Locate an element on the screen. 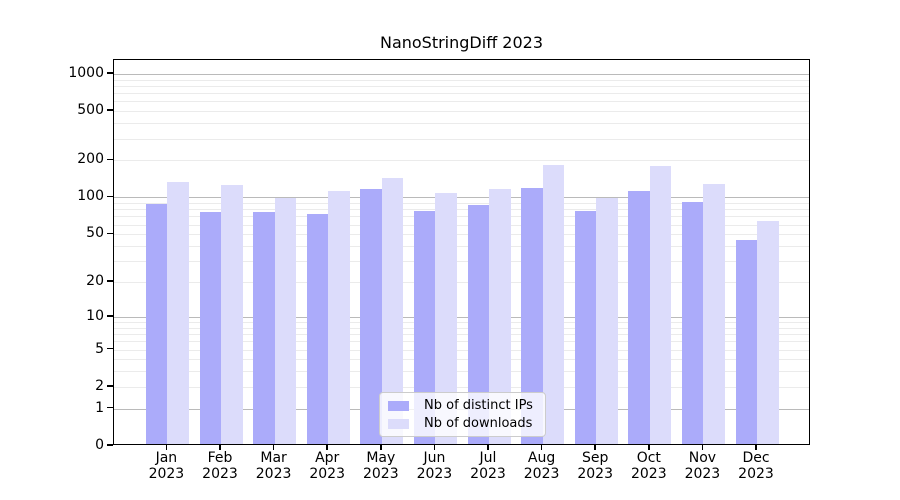 The width and height of the screenshot is (900, 500). x-tick-label-jan: Jan 2023 is located at coordinates (166, 466).